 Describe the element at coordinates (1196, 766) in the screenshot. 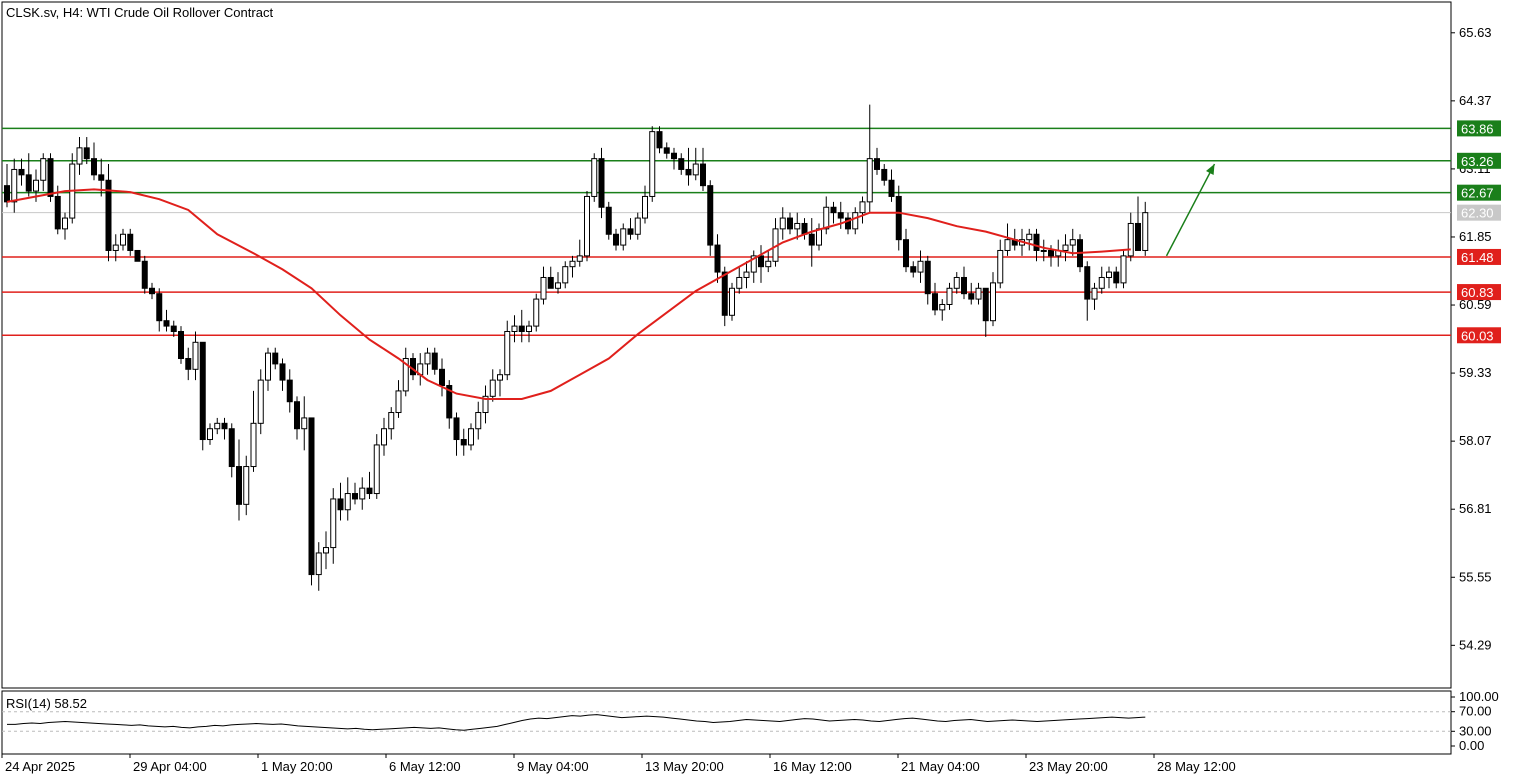

I see `x-tick-label: 28 May 12:00` at that location.